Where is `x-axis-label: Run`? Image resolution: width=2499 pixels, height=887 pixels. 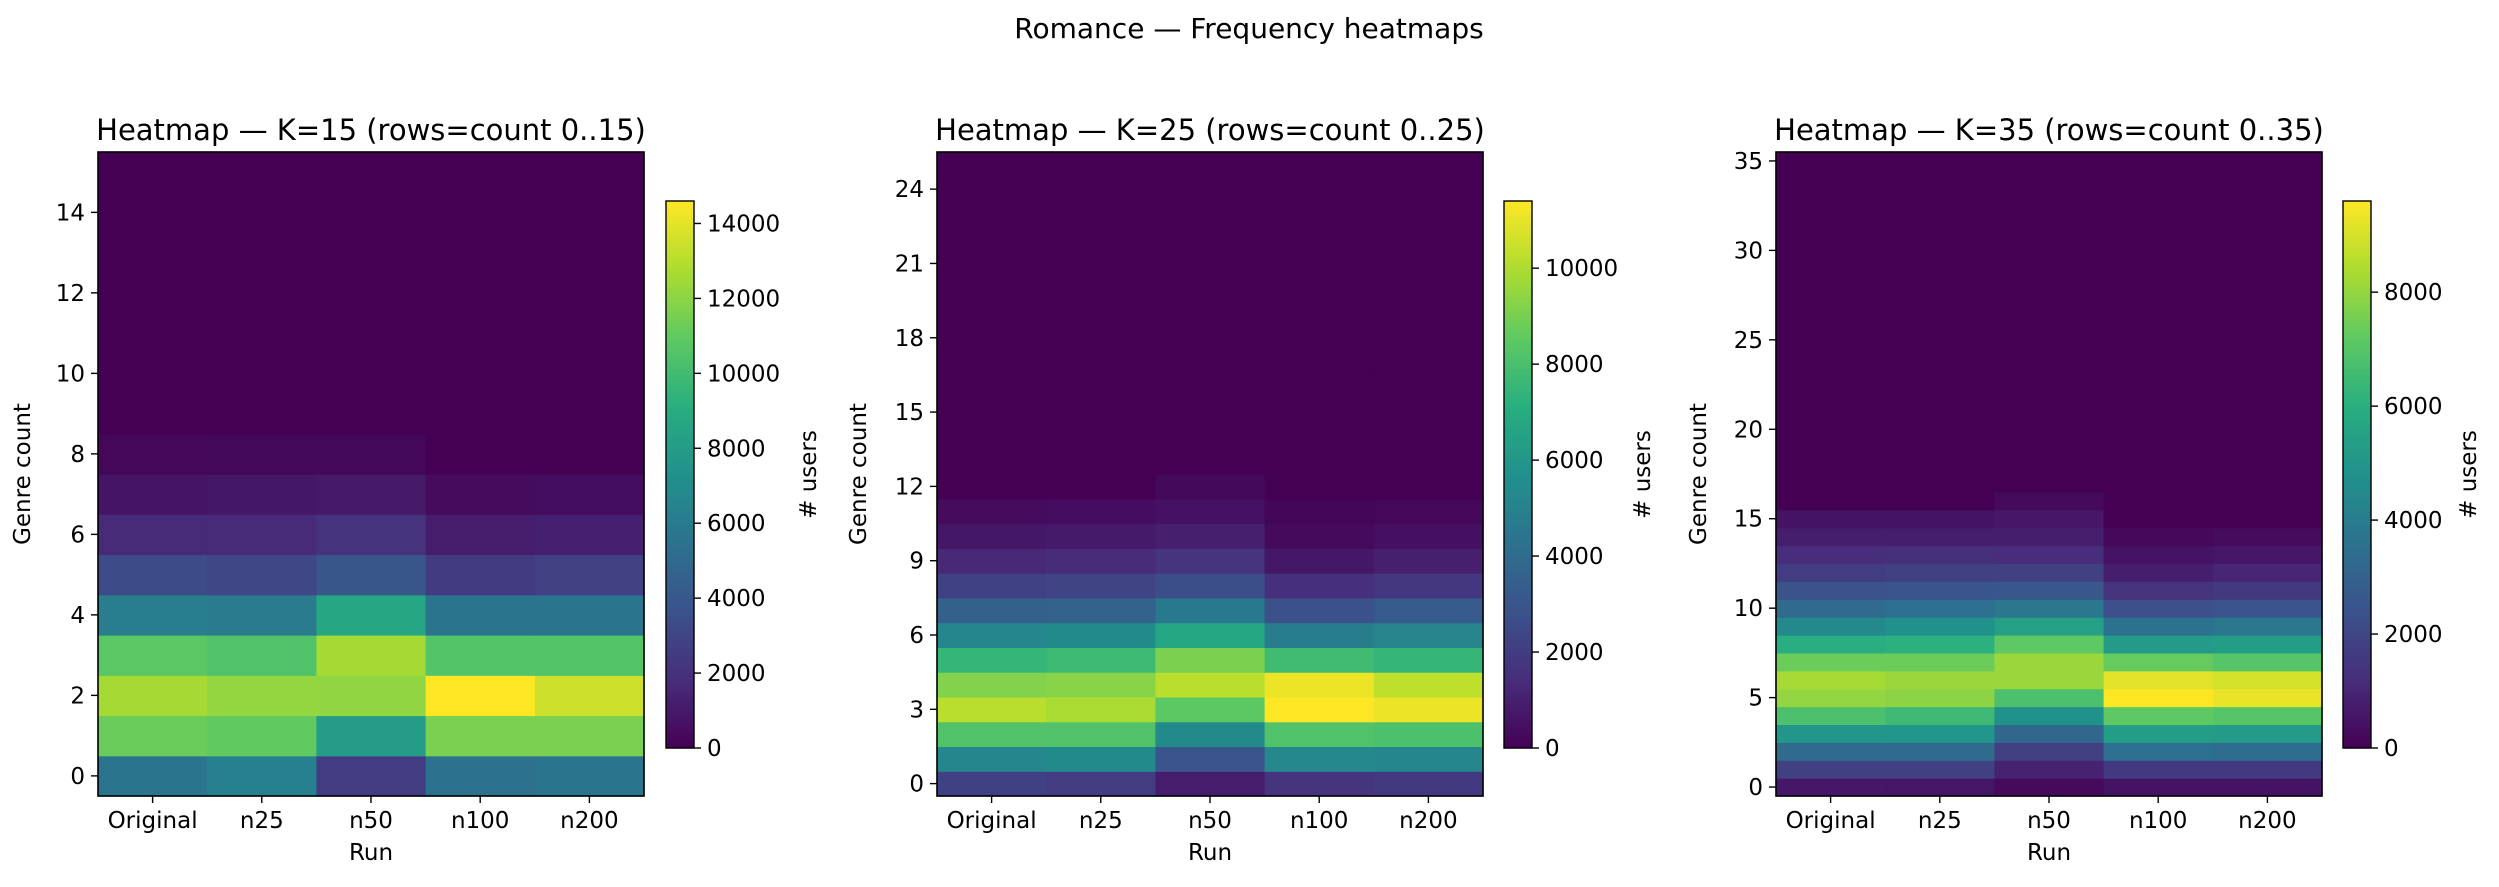 x-axis-label: Run is located at coordinates (1210, 853).